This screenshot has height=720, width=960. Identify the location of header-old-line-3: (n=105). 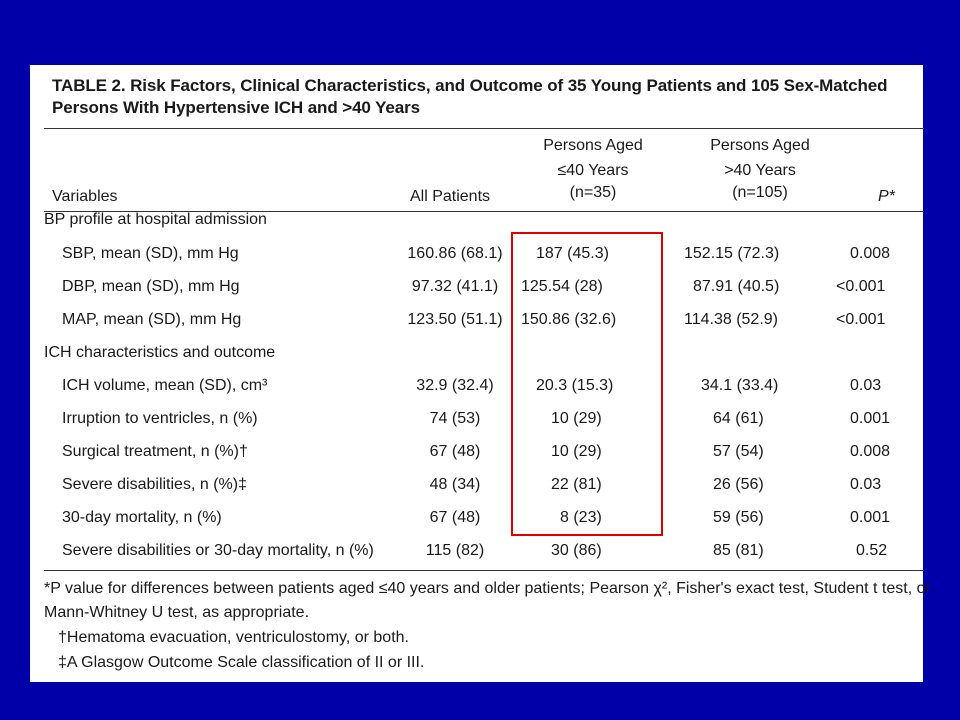
(760, 192).